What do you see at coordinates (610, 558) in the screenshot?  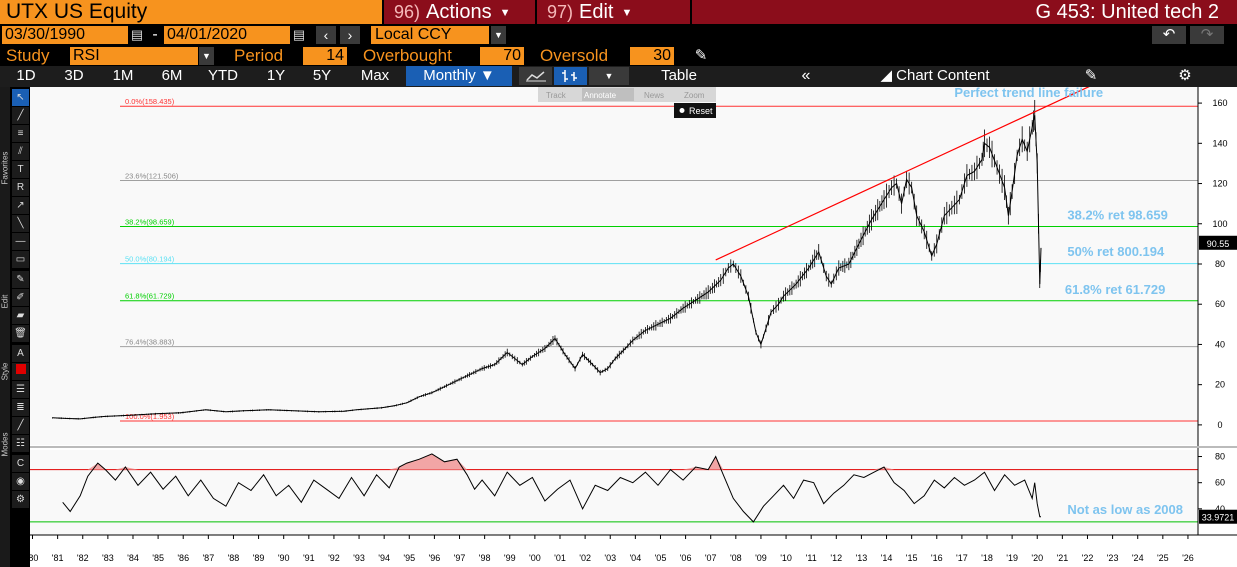 I see `x-axis-tick-label: '03` at bounding box center [610, 558].